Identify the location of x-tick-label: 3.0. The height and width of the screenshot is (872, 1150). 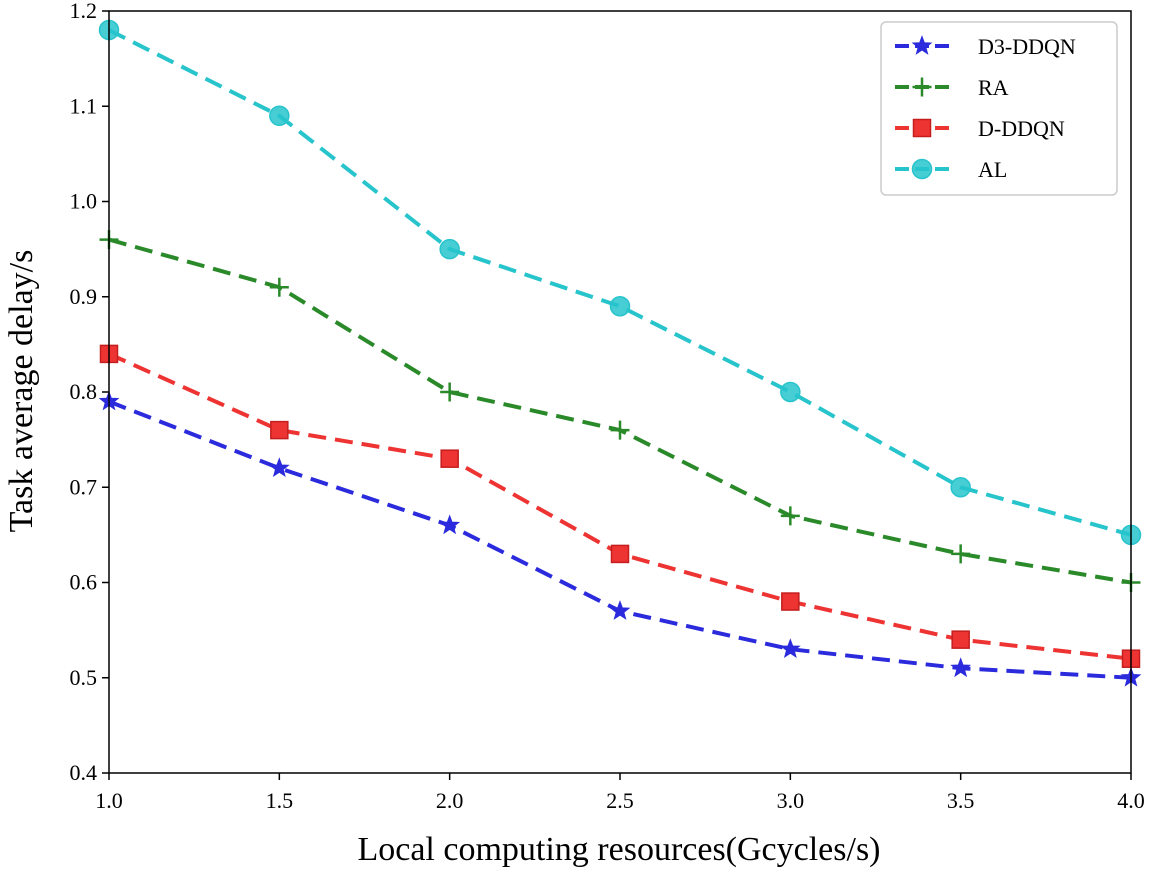
(791, 800).